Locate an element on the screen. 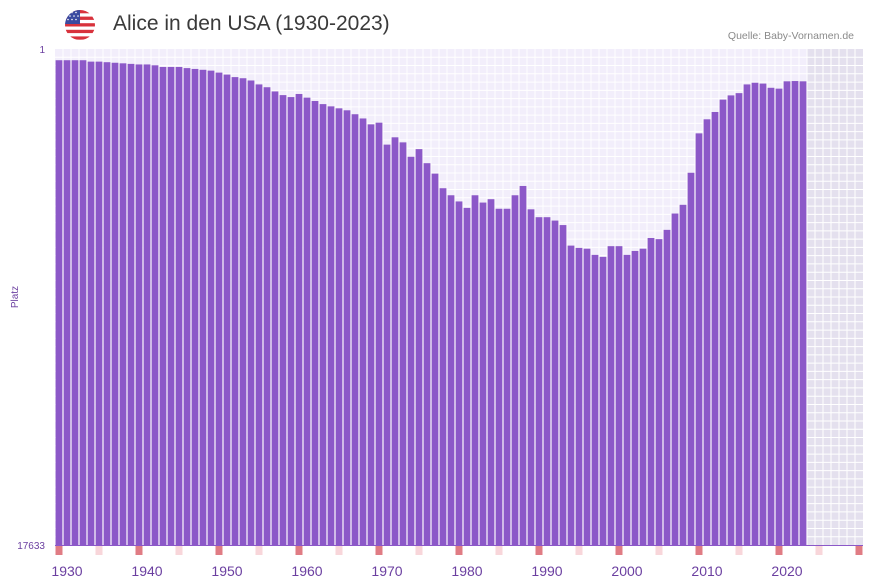 This screenshot has width=873, height=587. bar-1971 is located at coordinates (395, 341).